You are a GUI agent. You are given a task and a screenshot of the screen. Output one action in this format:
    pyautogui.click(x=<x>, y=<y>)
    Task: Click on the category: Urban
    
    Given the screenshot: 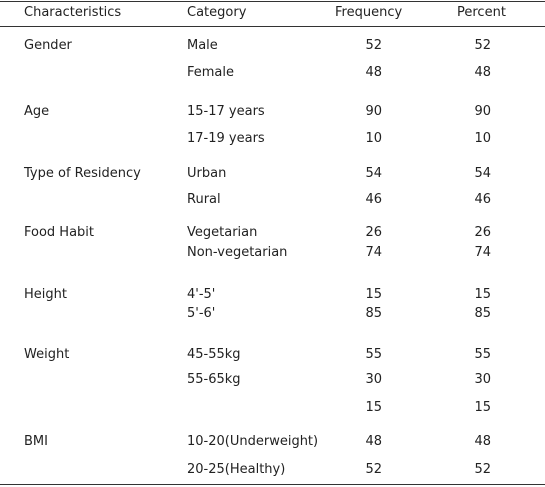 What is the action you would take?
    pyautogui.click(x=207, y=173)
    